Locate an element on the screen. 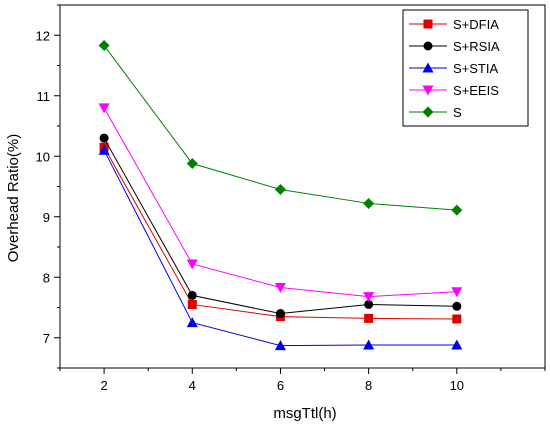 This screenshot has width=550, height=430. legend-label: S+RSIA is located at coordinates (476, 46).